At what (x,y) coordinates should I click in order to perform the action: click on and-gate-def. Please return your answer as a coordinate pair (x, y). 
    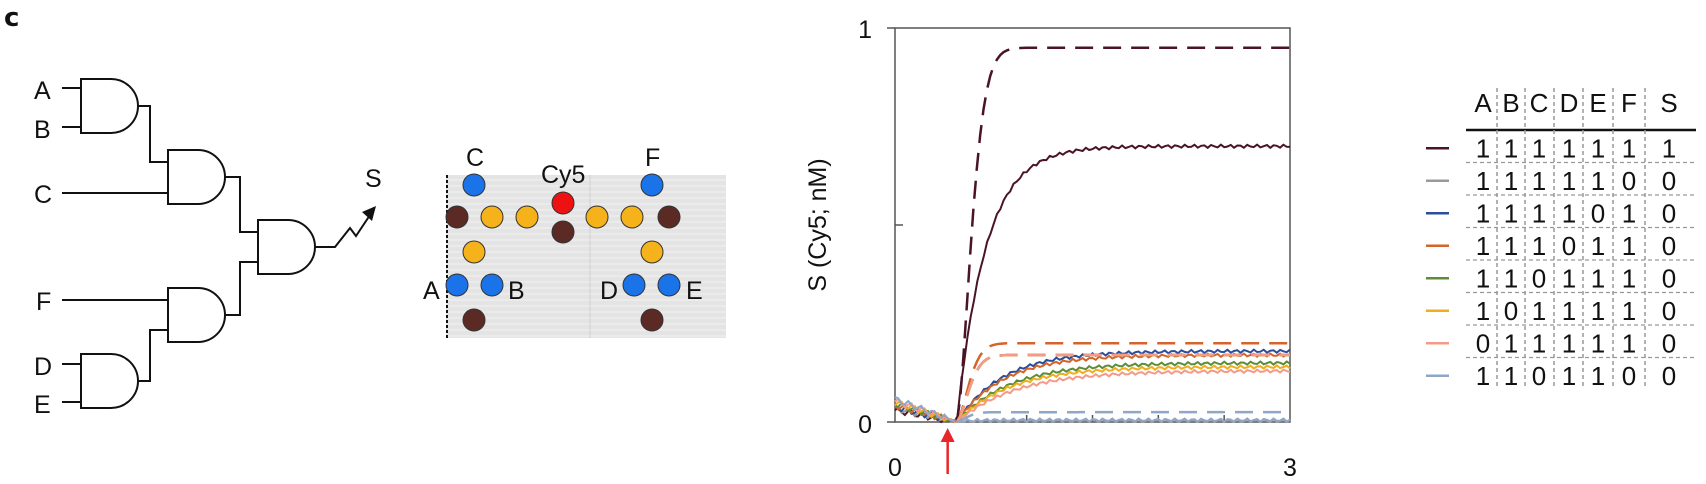
    Looking at the image, I should click on (196, 315).